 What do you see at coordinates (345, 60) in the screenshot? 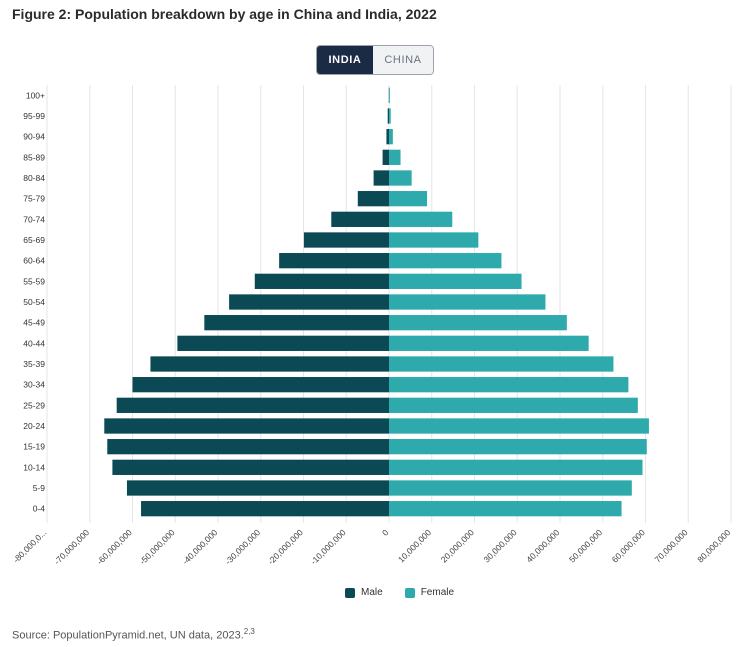
I see `toggle-india-button: INDIA` at bounding box center [345, 60].